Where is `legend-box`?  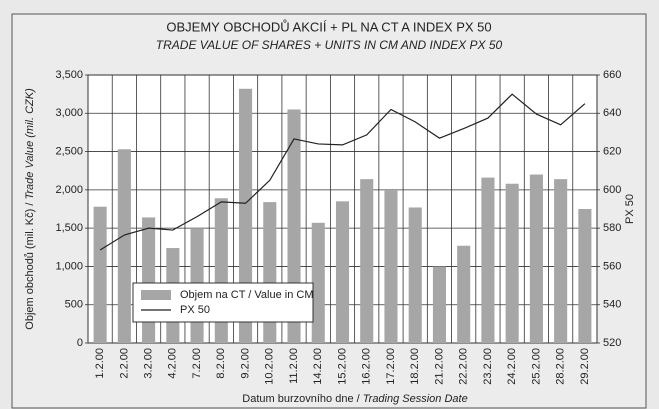
legend-box is located at coordinates (223, 302).